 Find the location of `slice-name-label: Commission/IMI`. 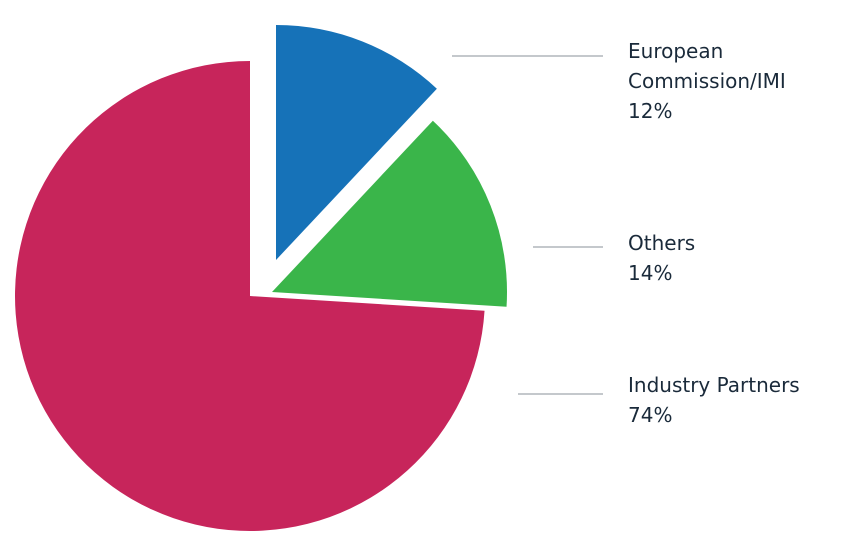

slice-name-label: Commission/IMI is located at coordinates (707, 81).